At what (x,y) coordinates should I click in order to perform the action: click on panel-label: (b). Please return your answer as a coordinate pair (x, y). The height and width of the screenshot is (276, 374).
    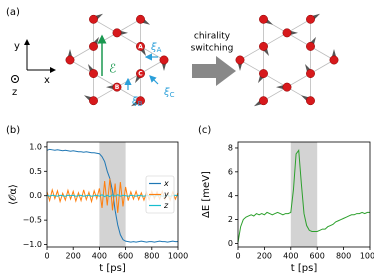
    Looking at the image, I should click on (13, 130).